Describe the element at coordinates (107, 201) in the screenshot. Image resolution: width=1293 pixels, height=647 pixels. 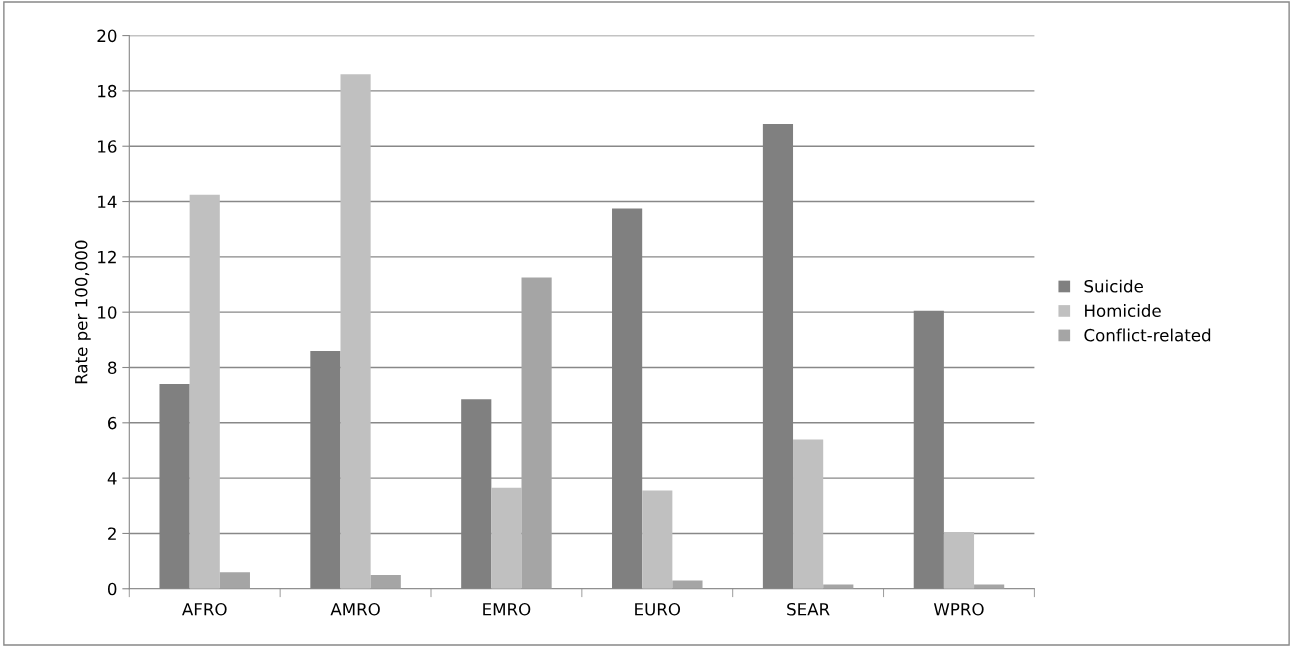
I see `y-tick-label: 14` at that location.